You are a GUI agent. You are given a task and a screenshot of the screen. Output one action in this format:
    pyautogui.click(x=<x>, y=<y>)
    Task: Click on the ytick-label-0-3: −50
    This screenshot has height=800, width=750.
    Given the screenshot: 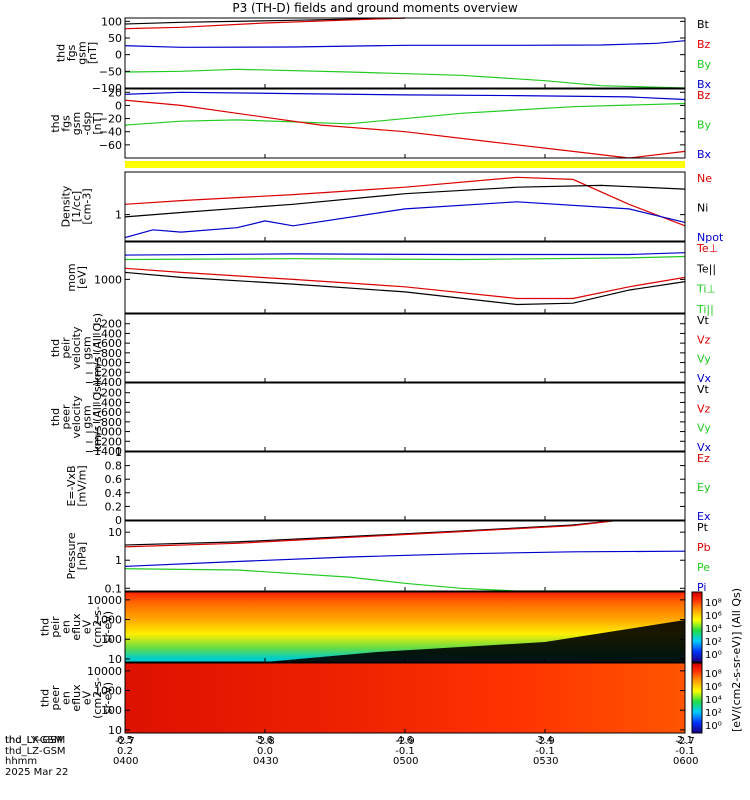 What is the action you would take?
    pyautogui.click(x=110, y=71)
    